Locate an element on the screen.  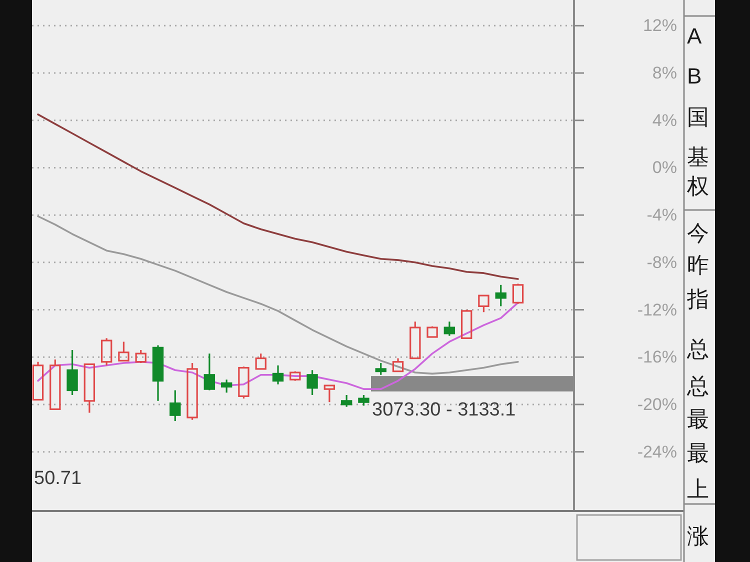
text: A is located at coordinates (694, 36).